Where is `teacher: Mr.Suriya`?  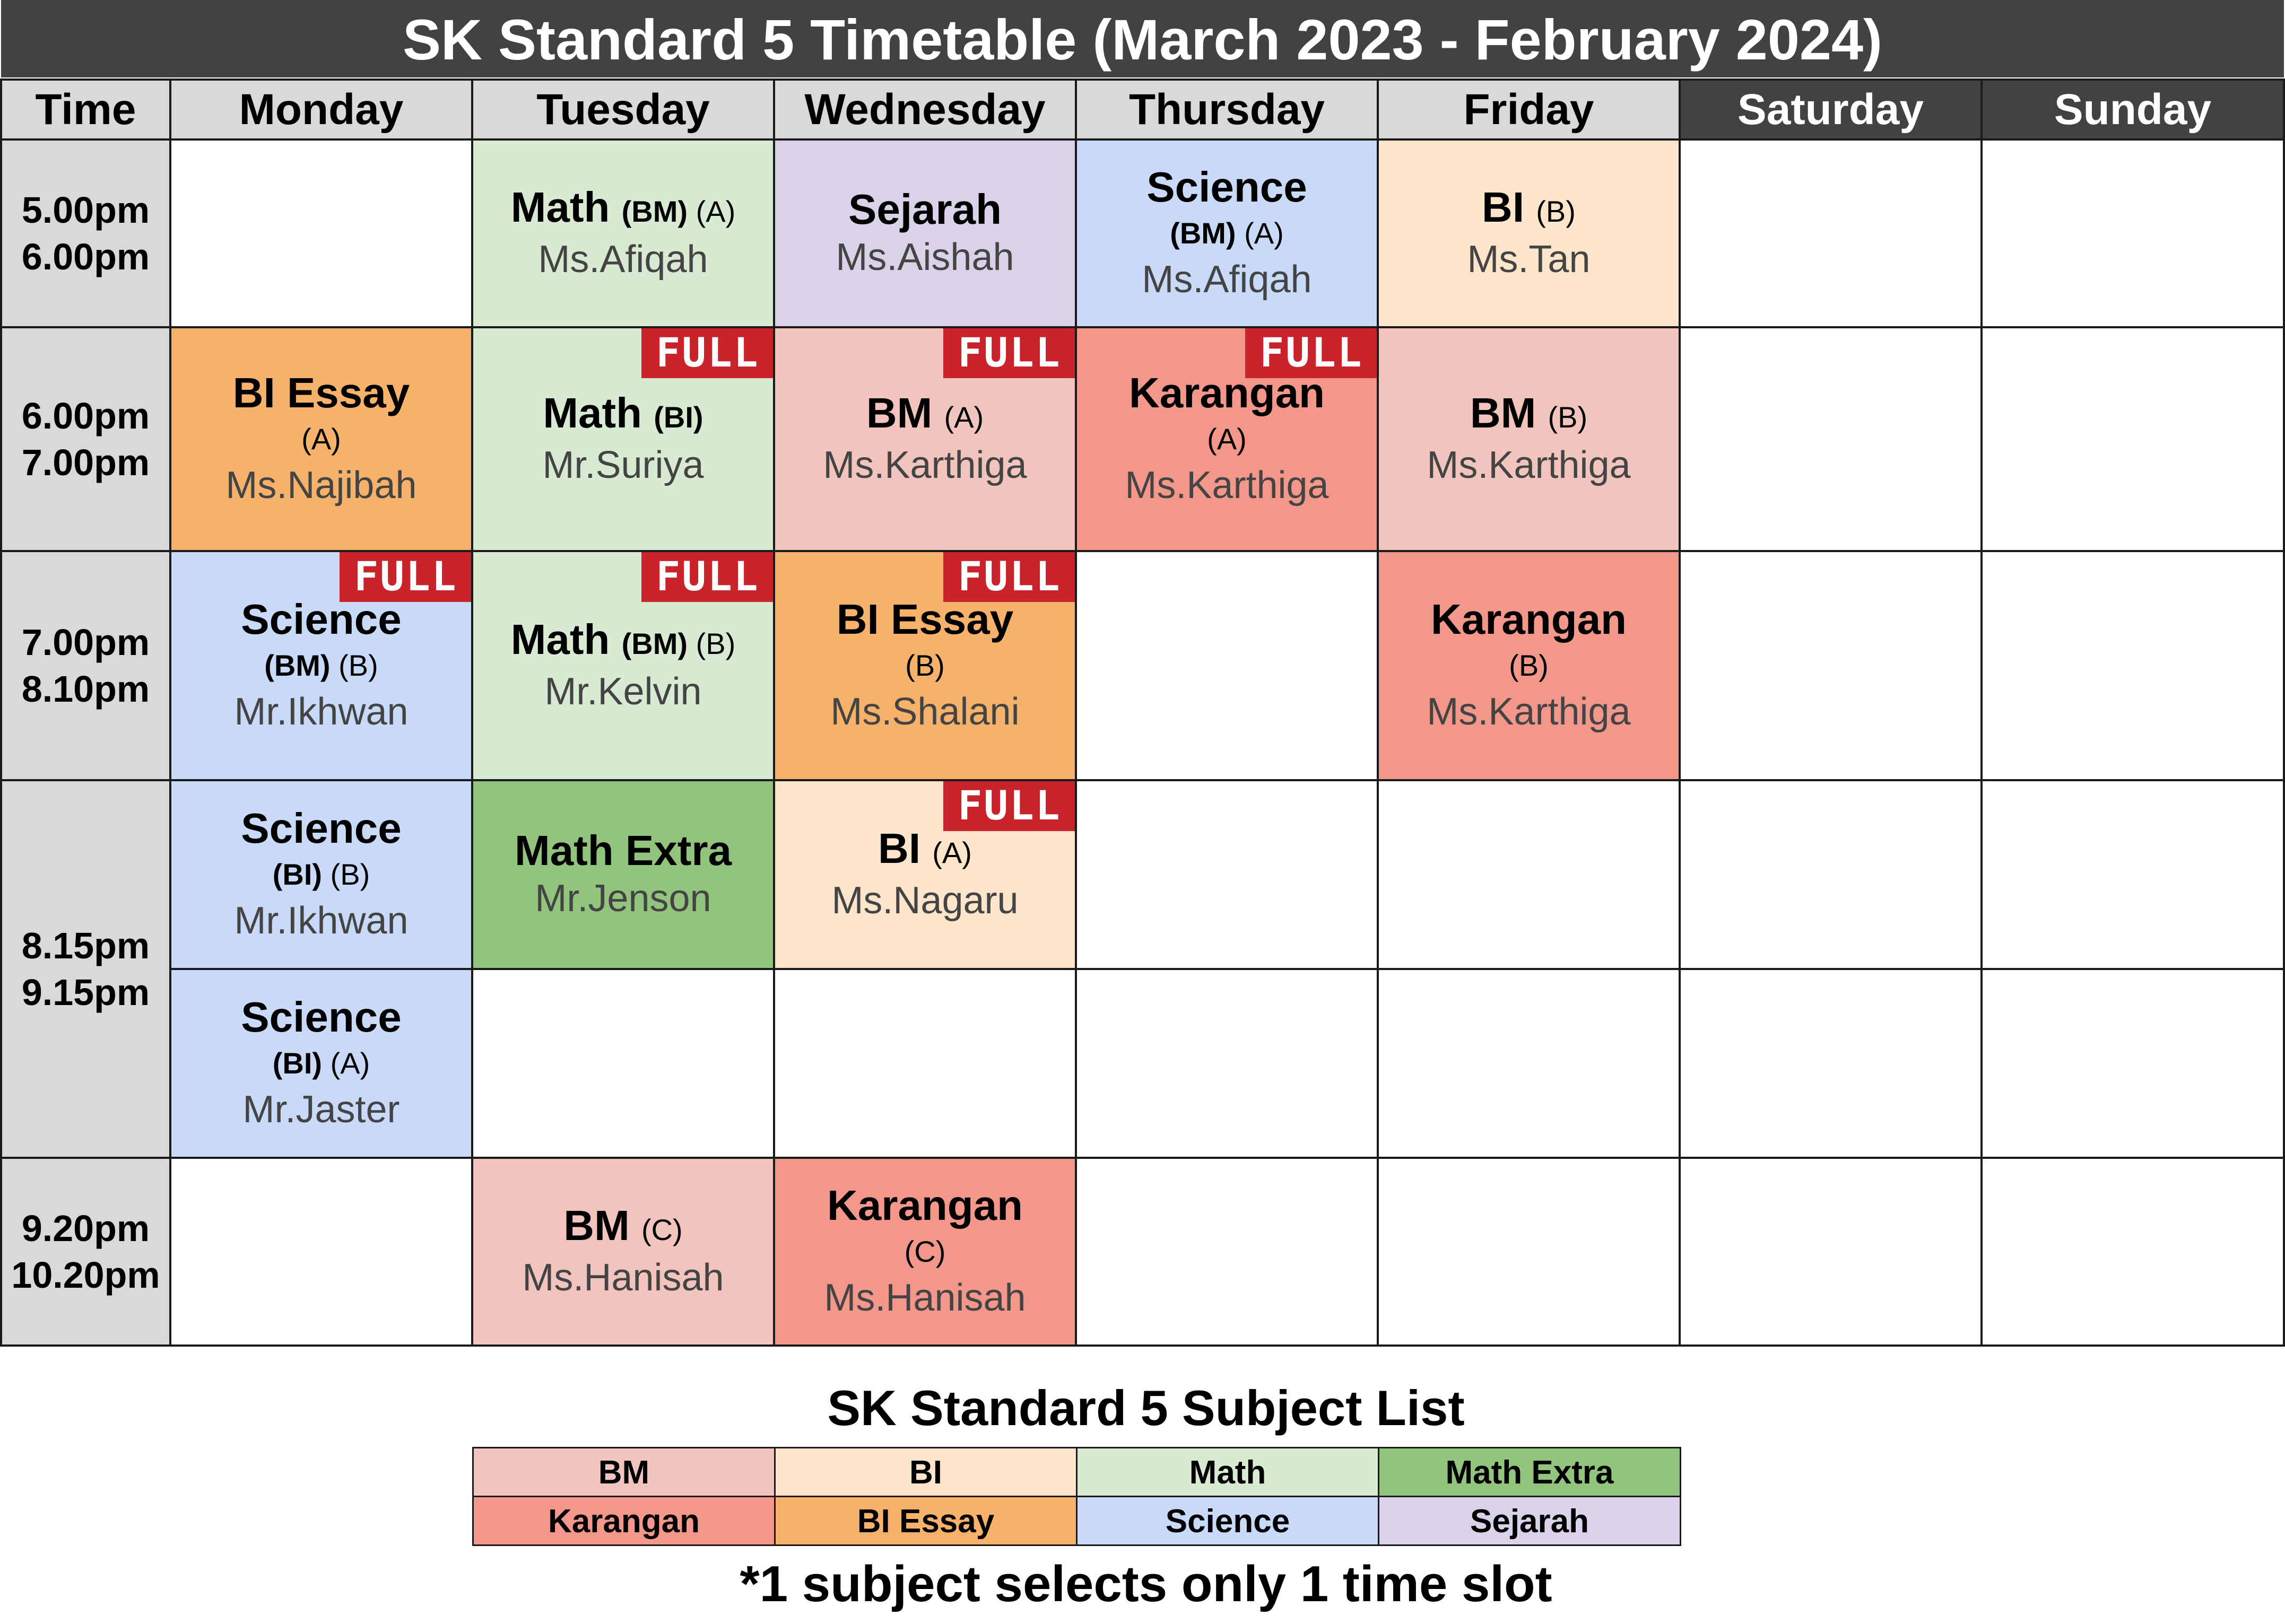 teacher: Mr.Suriya is located at coordinates (623, 465).